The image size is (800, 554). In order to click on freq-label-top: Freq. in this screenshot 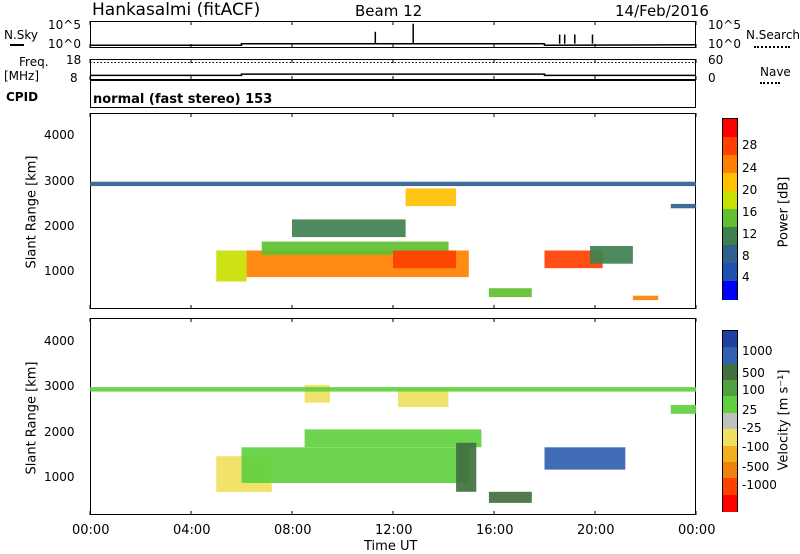, I will do `click(34, 62)`.